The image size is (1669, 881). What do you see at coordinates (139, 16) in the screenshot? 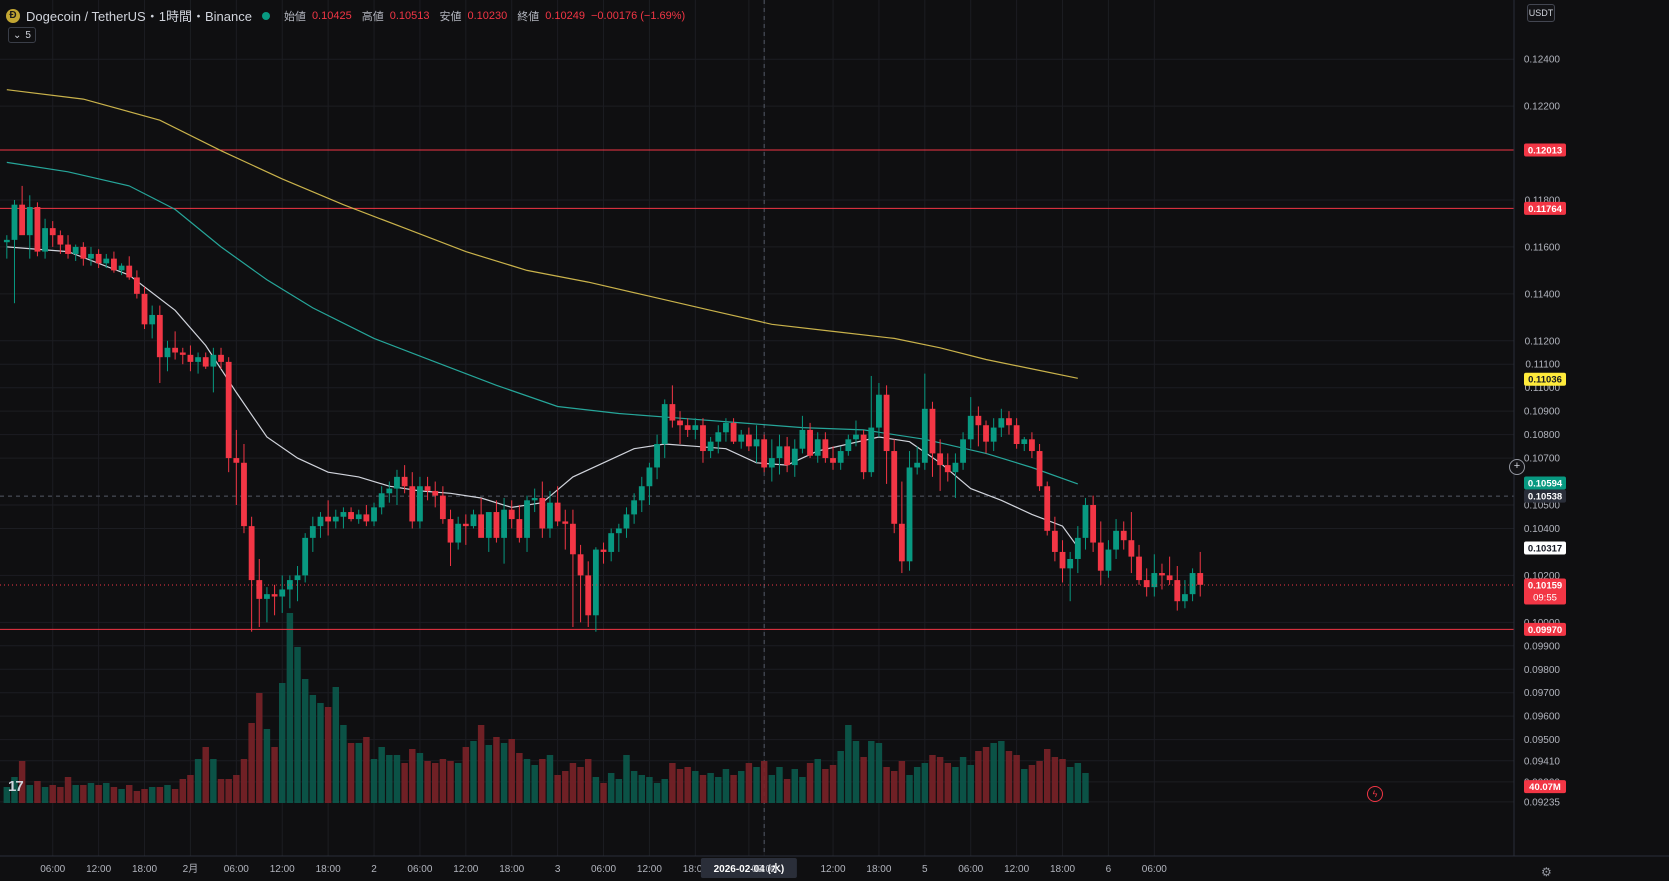
I see `symbol-title: Dogecoin / TetherUS・1時間・Binance` at bounding box center [139, 16].